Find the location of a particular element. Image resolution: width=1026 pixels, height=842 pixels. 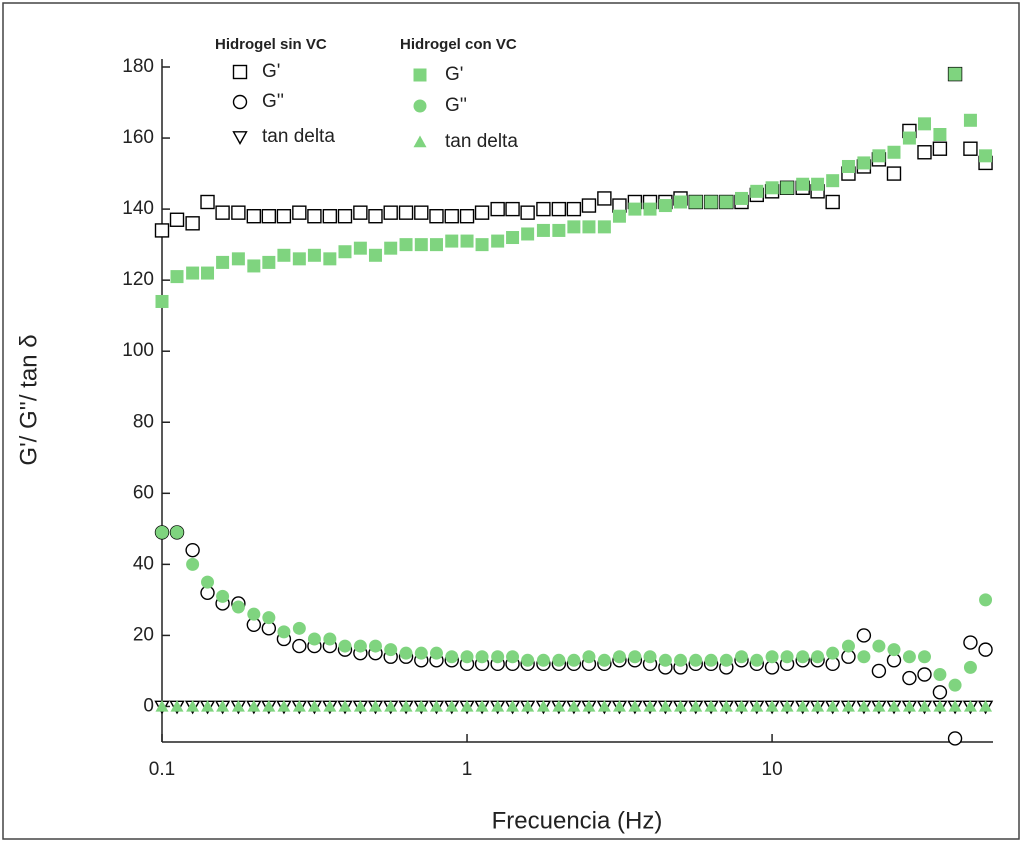

y-axis-label: G'/ G''/ tan δ is located at coordinates (28, 399).